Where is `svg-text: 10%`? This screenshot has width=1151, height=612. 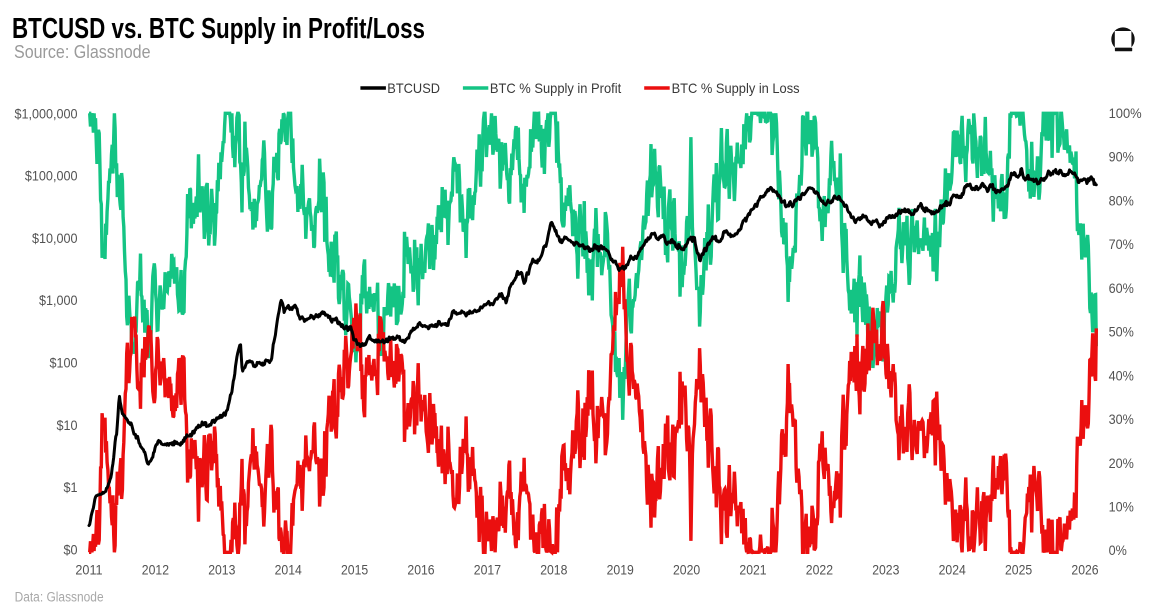
svg-text: 10% is located at coordinates (1121, 507).